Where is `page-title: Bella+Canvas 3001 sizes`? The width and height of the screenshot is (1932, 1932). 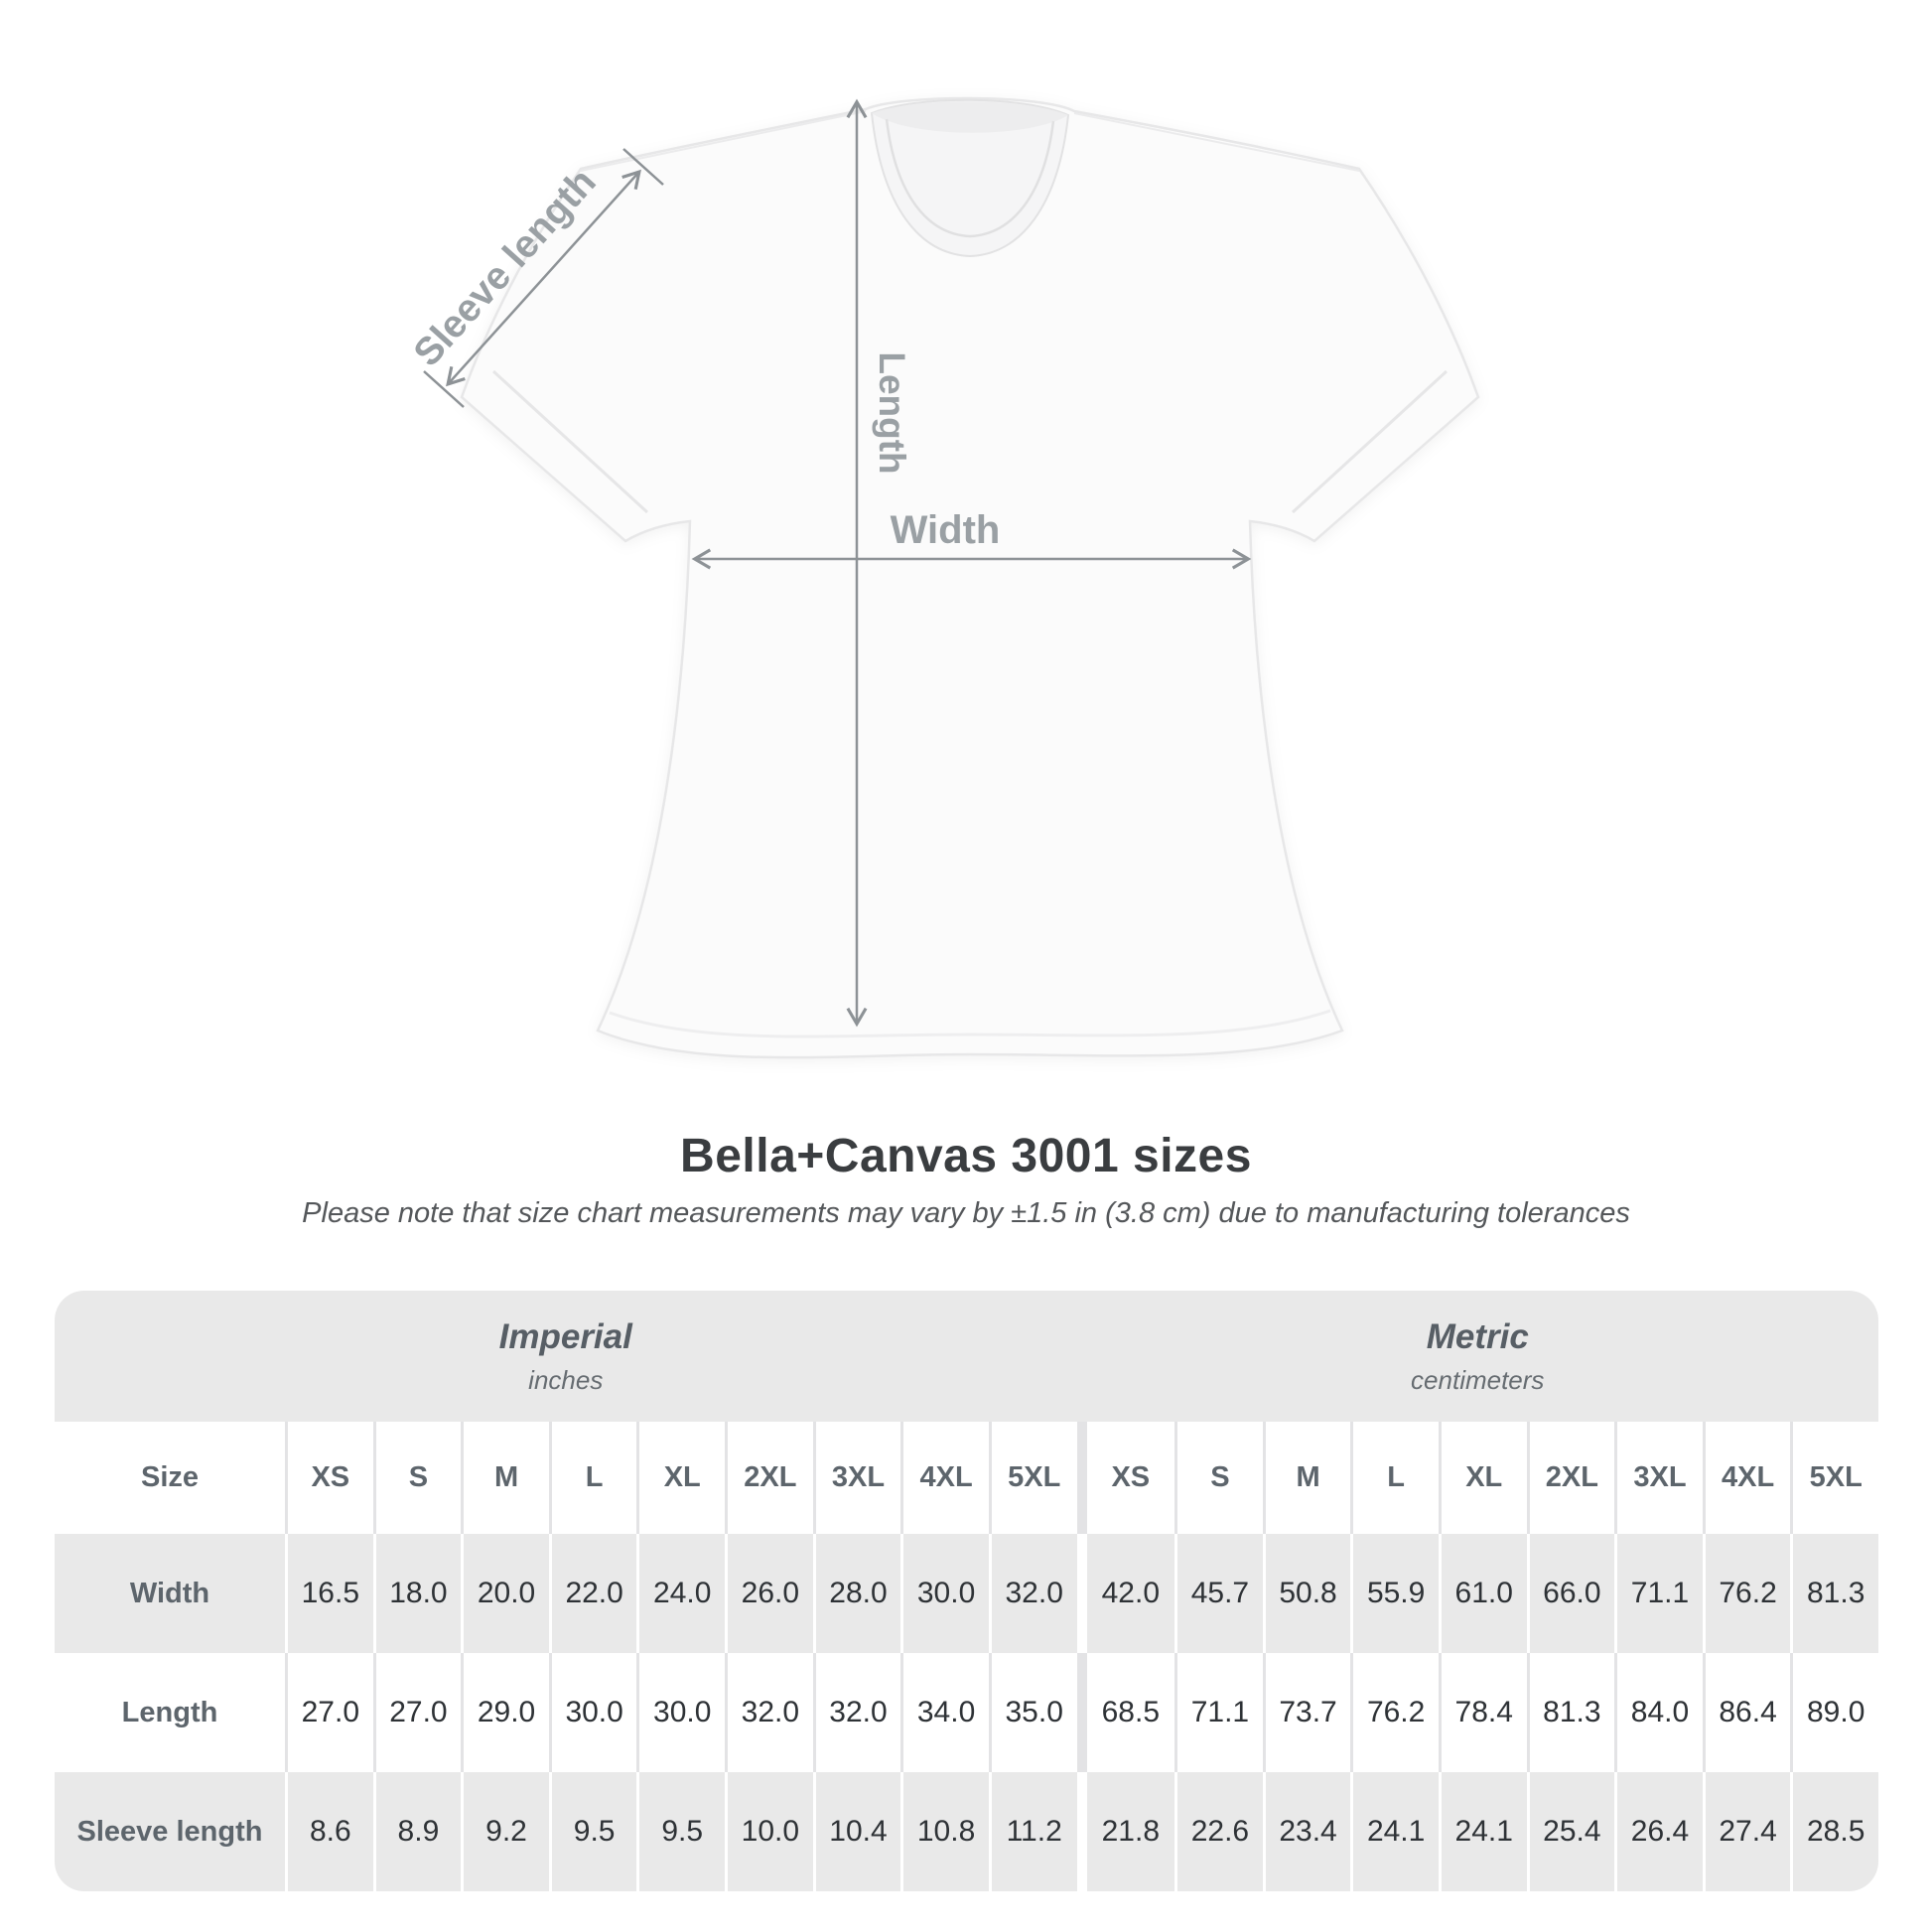 page-title: Bella+Canvas 3001 sizes is located at coordinates (966, 1156).